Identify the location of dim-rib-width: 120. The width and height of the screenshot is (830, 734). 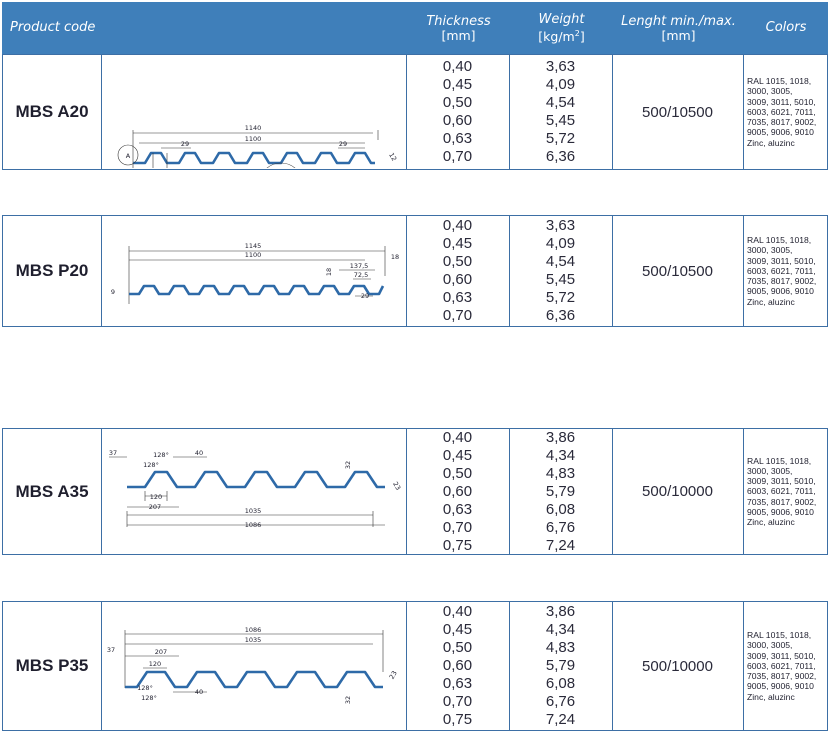
(156, 497).